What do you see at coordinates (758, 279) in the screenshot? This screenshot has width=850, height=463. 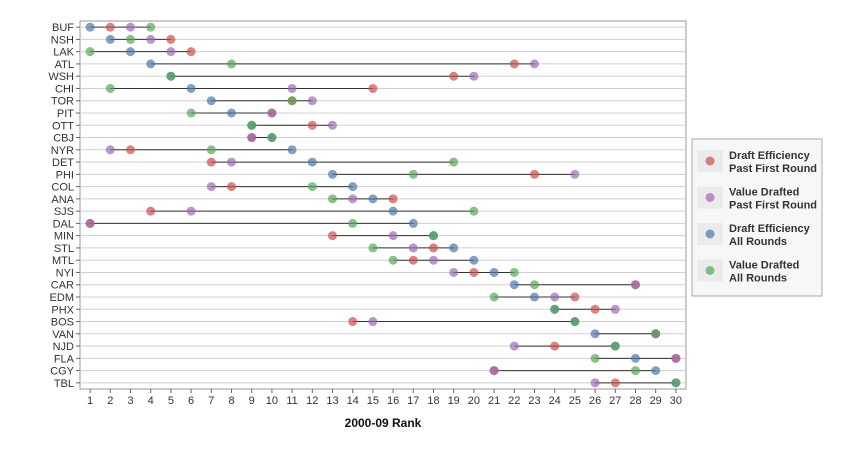 I see `legend-label-4-line2: All Rounds` at bounding box center [758, 279].